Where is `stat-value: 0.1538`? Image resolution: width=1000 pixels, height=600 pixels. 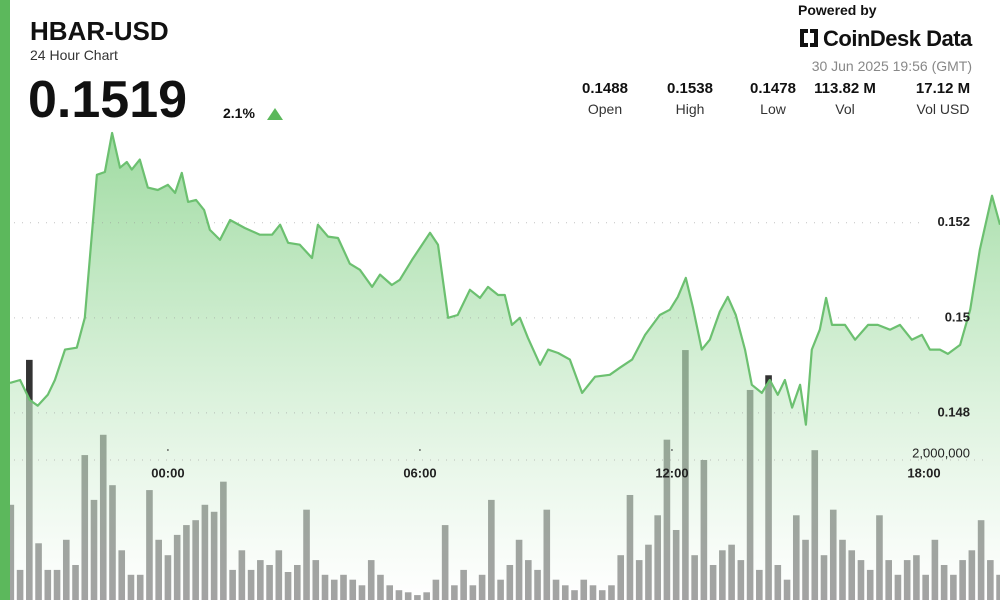
stat-value: 0.1538 is located at coordinates (690, 88).